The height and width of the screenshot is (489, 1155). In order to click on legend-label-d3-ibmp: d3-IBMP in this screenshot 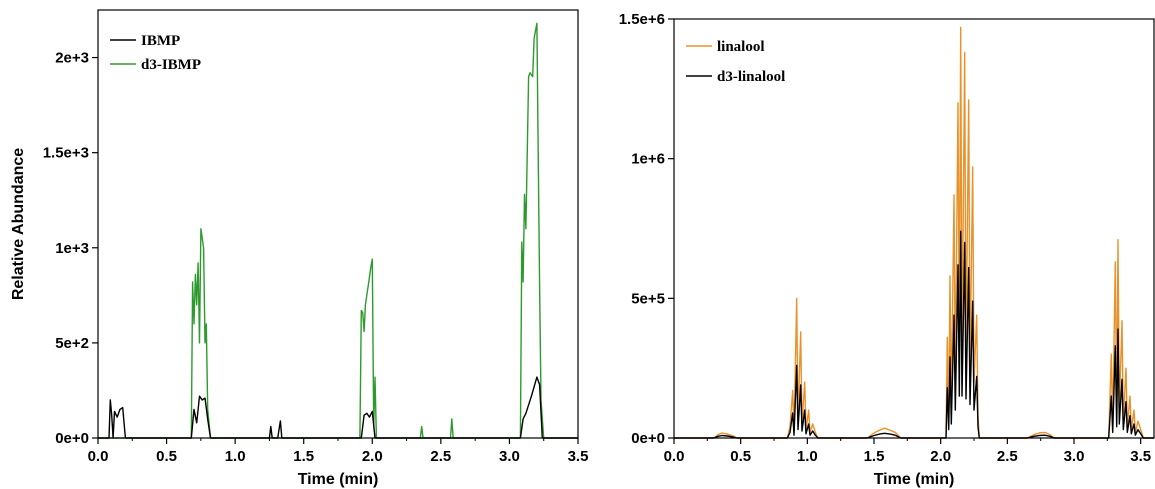, I will do `click(171, 65)`.